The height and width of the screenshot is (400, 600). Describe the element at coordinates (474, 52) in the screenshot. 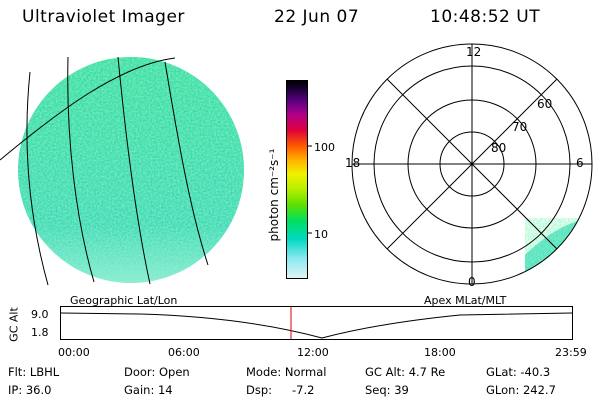

I see `mlt-label-12: 12` at that location.